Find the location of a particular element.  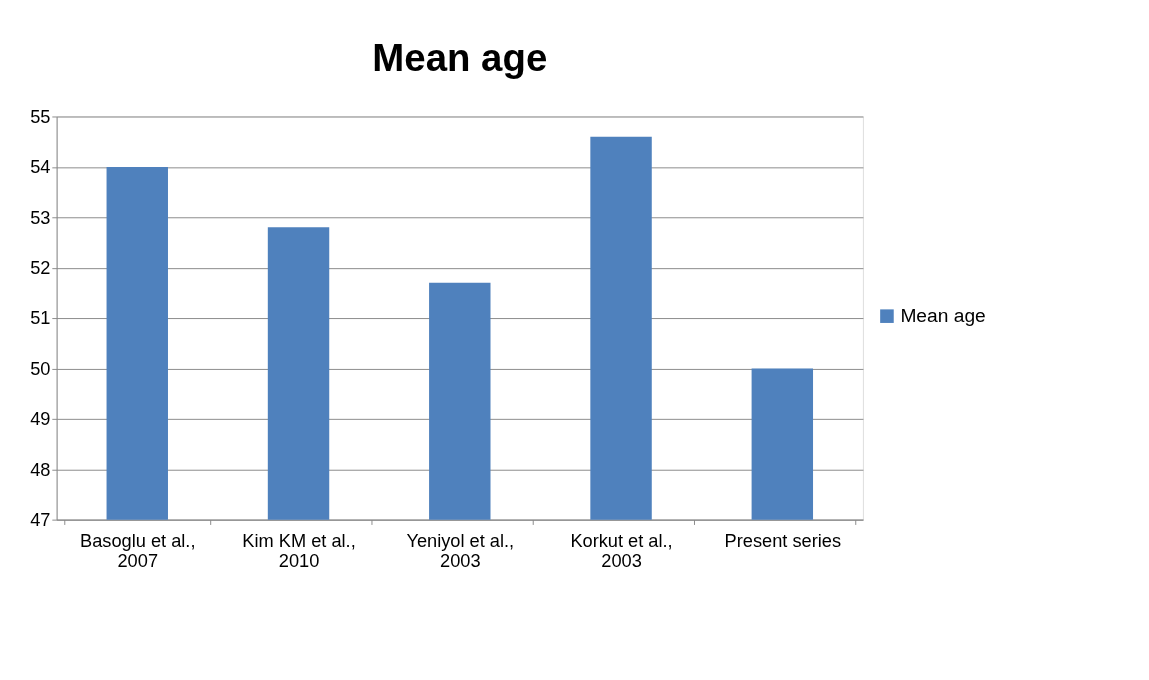

x-tick-label: Yeniyol et al., 2003 is located at coordinates (460, 551).